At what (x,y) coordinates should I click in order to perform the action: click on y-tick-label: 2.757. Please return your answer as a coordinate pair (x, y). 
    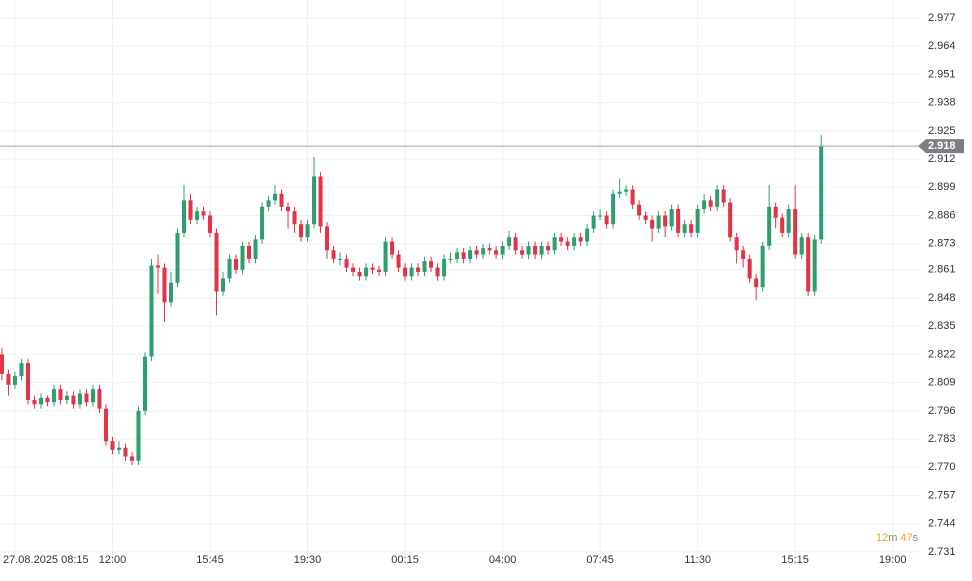
    Looking at the image, I should click on (942, 495).